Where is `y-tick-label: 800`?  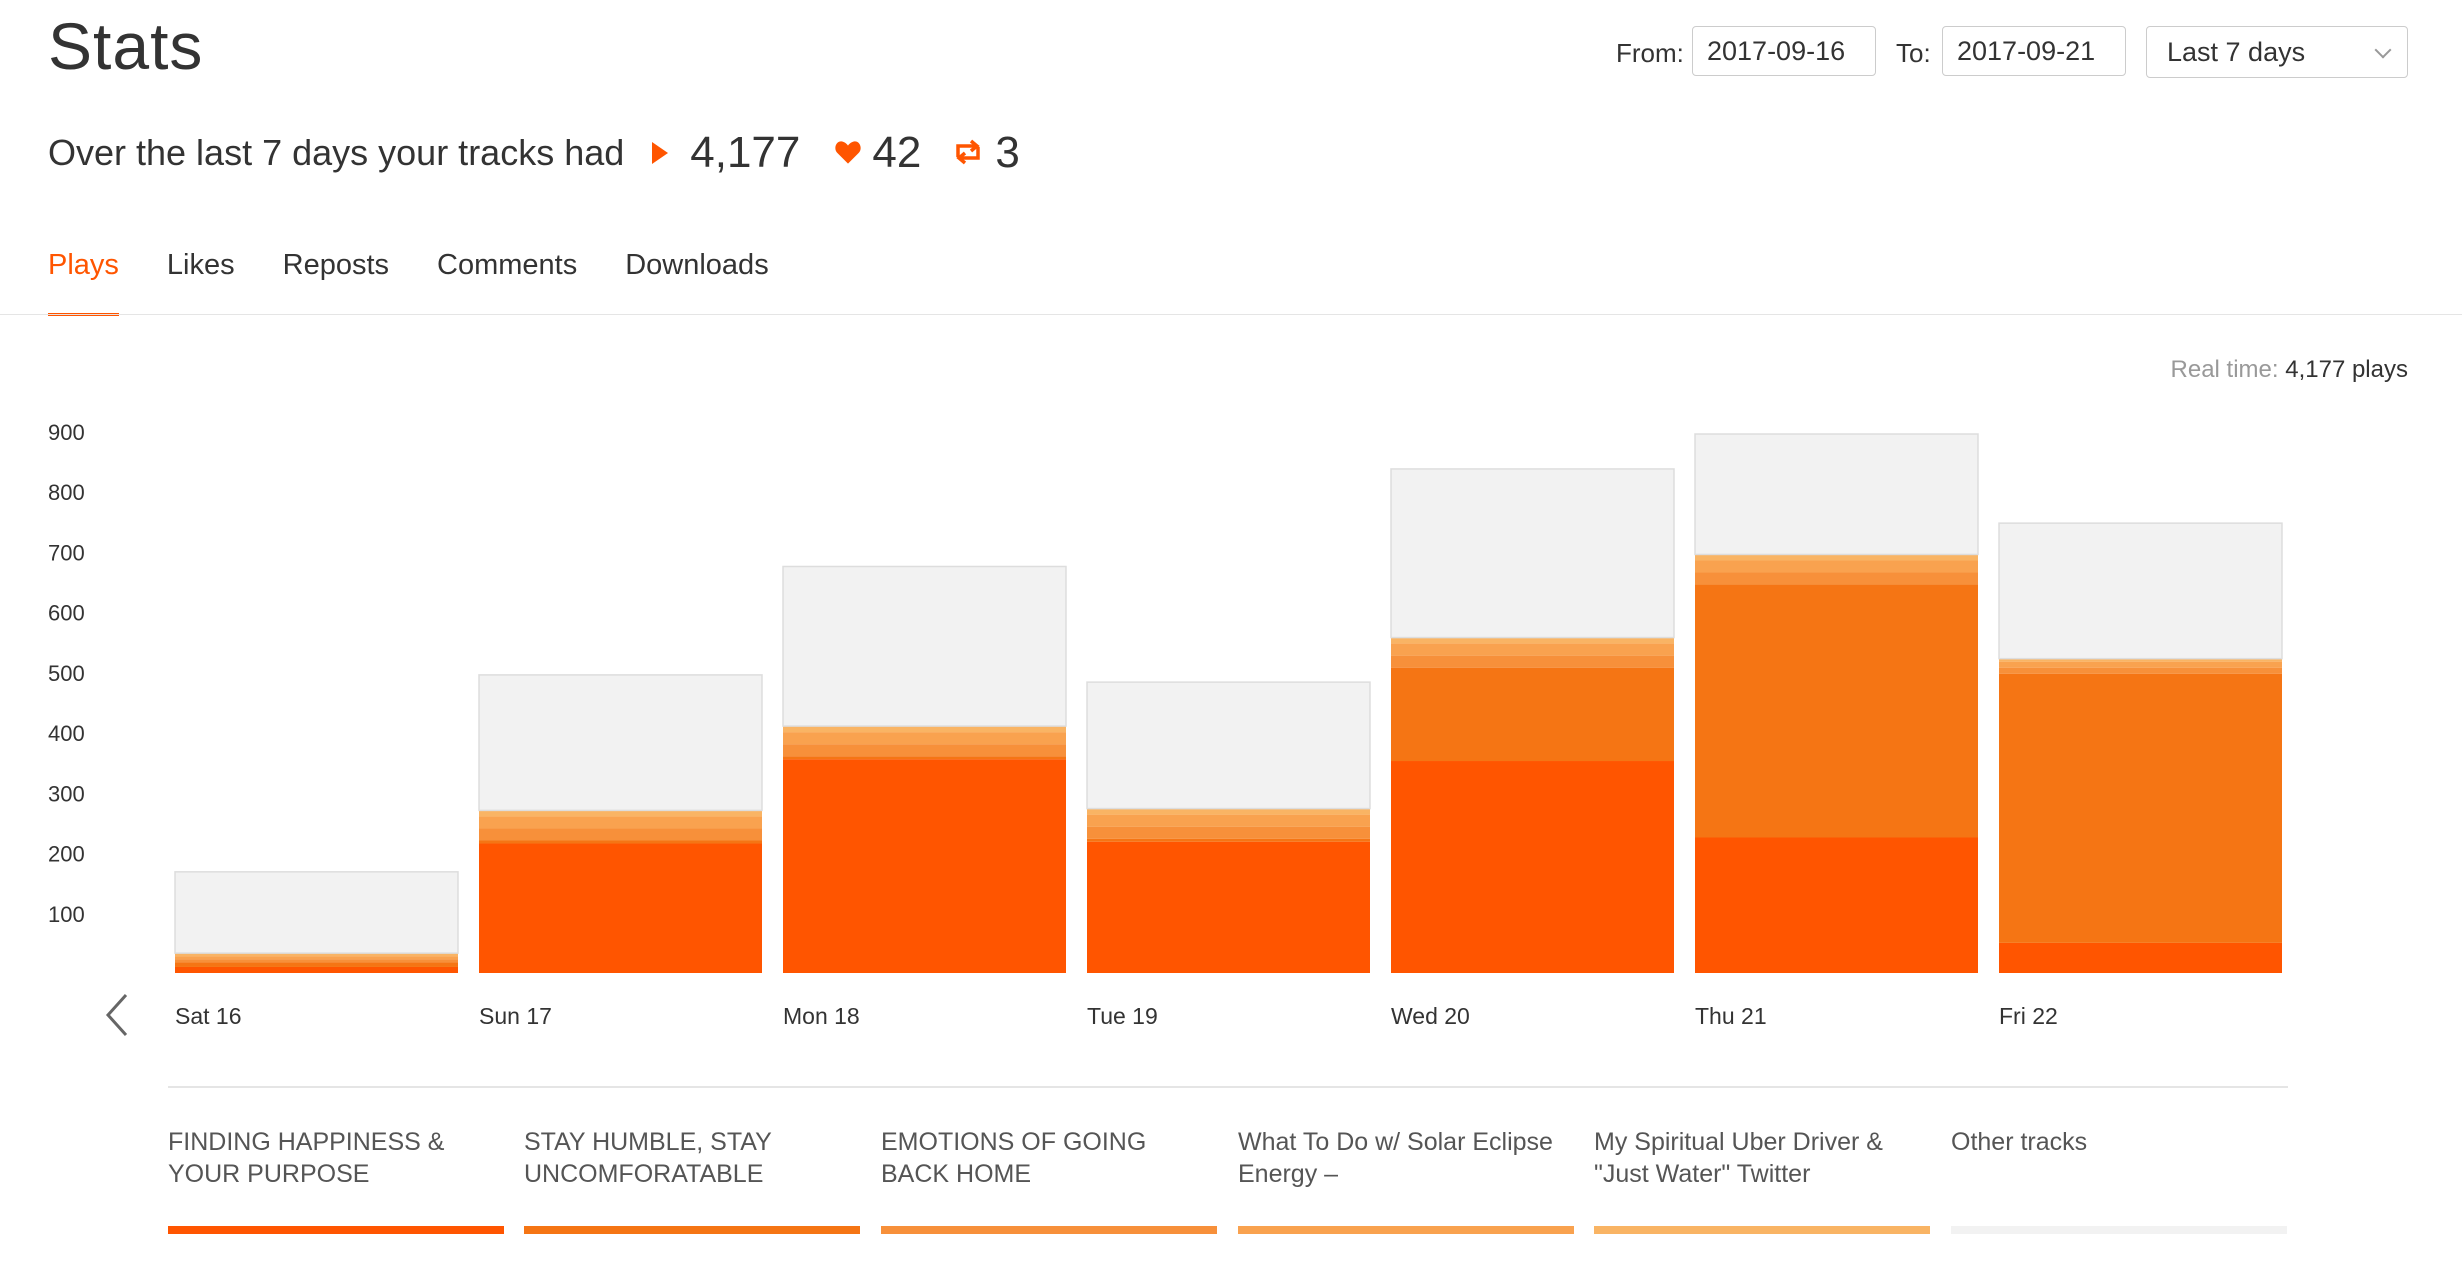
y-tick-label: 800 is located at coordinates (66, 492).